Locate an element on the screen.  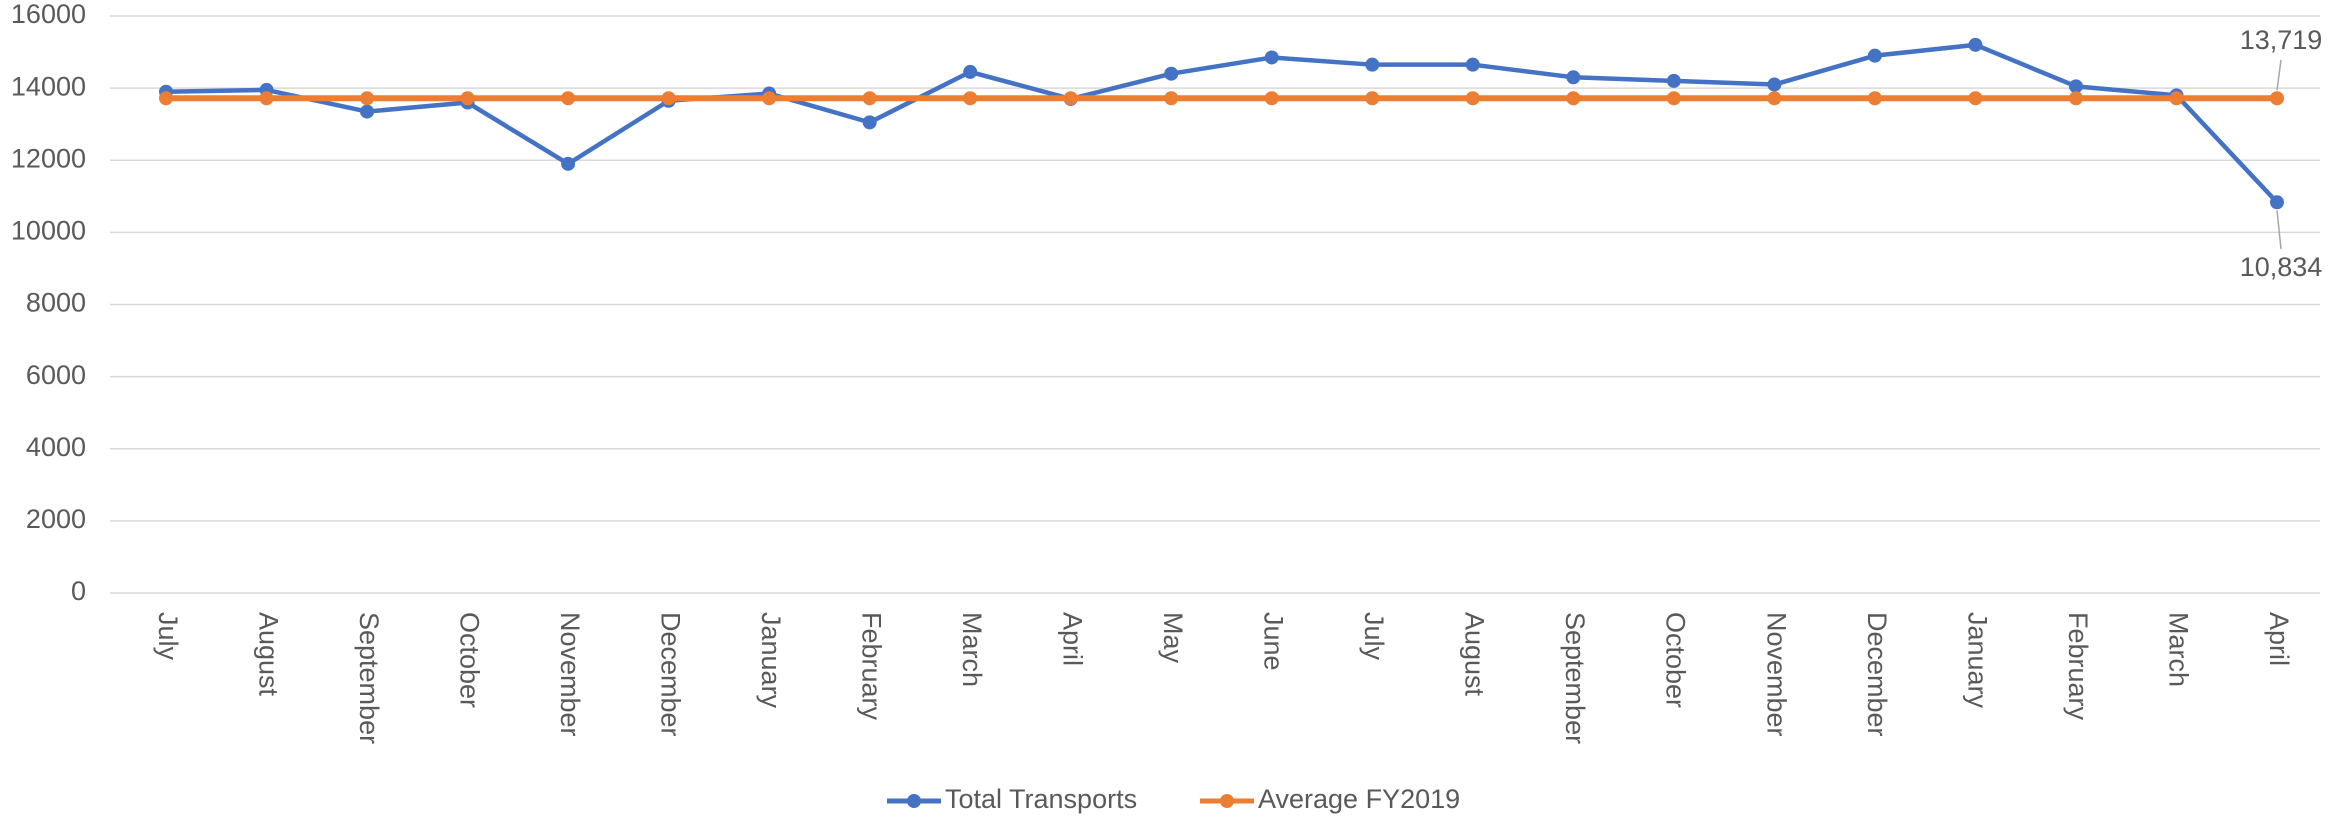
y-tick-label: 8000 is located at coordinates (56, 303).